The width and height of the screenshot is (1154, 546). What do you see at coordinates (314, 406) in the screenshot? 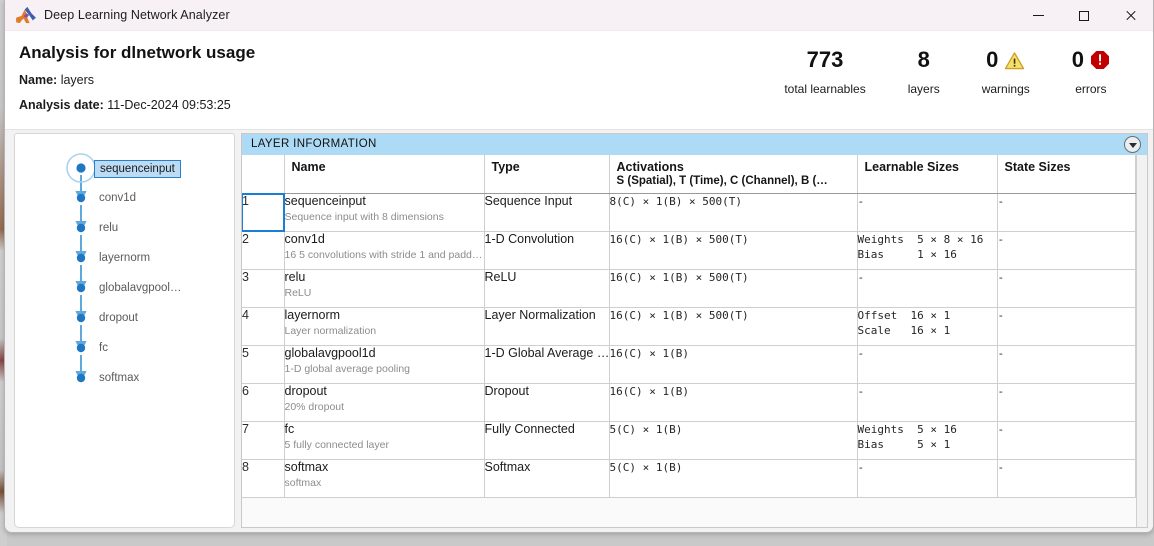
I see `layer-description: 20% dropout` at bounding box center [314, 406].